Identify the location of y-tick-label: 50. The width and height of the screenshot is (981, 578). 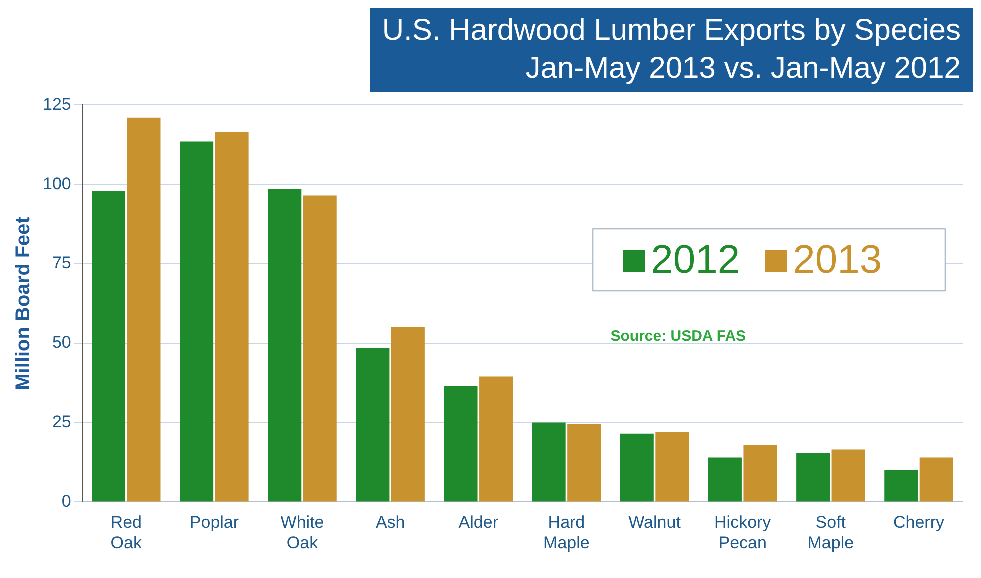
(62, 342).